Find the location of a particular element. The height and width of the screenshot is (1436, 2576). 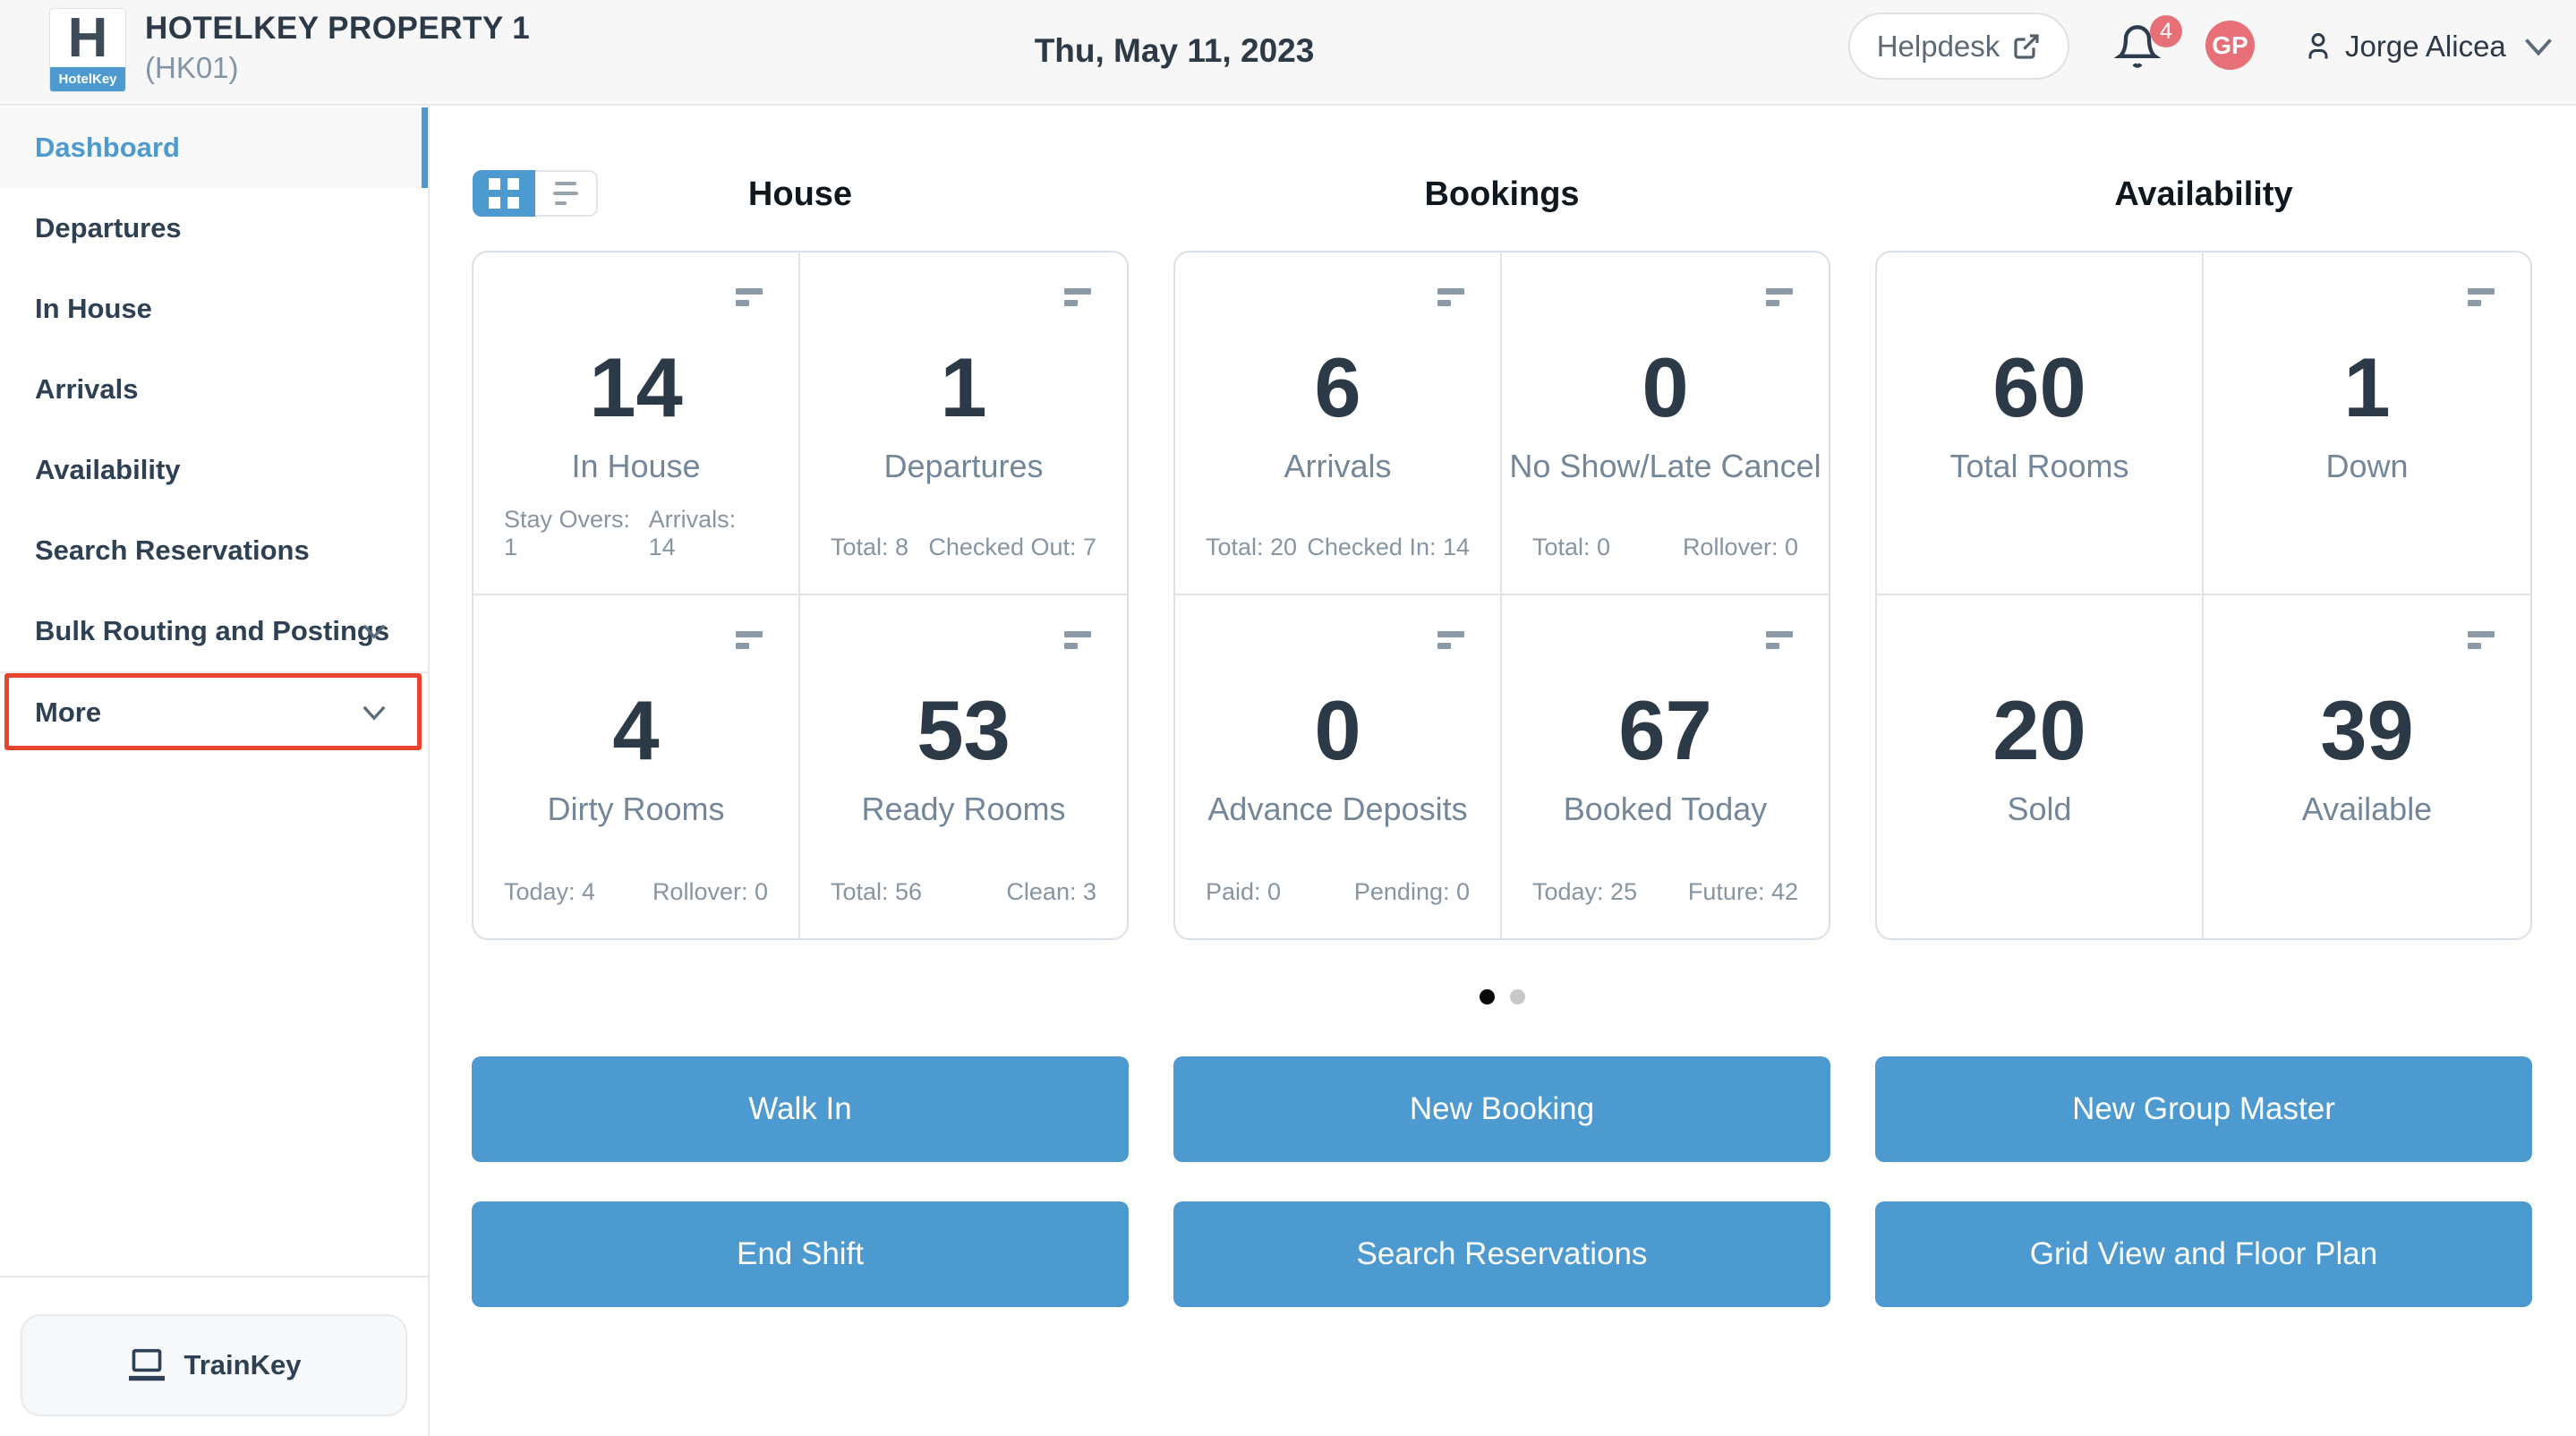

card-down: 1 Down is located at coordinates (2367, 423).